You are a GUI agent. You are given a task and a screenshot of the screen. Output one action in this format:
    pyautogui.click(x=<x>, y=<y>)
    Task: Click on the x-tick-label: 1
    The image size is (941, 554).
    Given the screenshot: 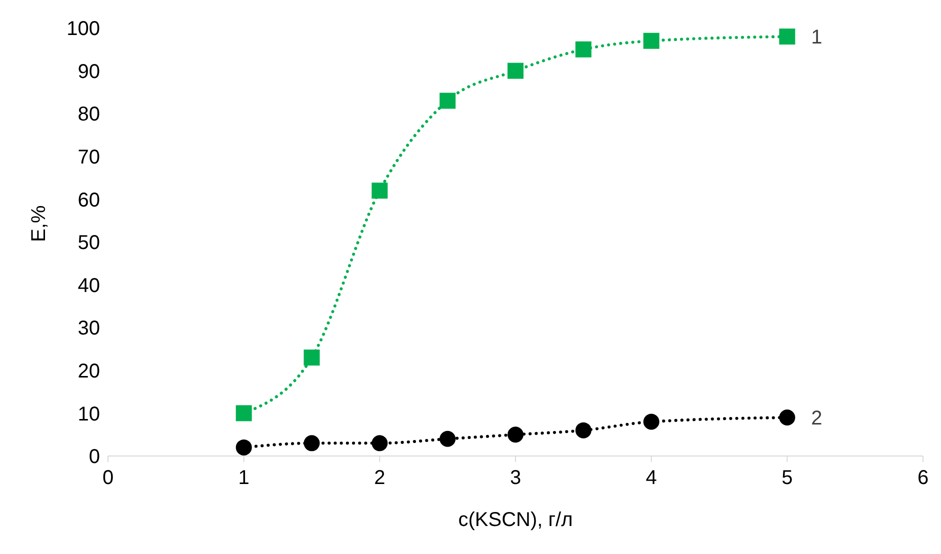 What is the action you would take?
    pyautogui.click(x=244, y=478)
    